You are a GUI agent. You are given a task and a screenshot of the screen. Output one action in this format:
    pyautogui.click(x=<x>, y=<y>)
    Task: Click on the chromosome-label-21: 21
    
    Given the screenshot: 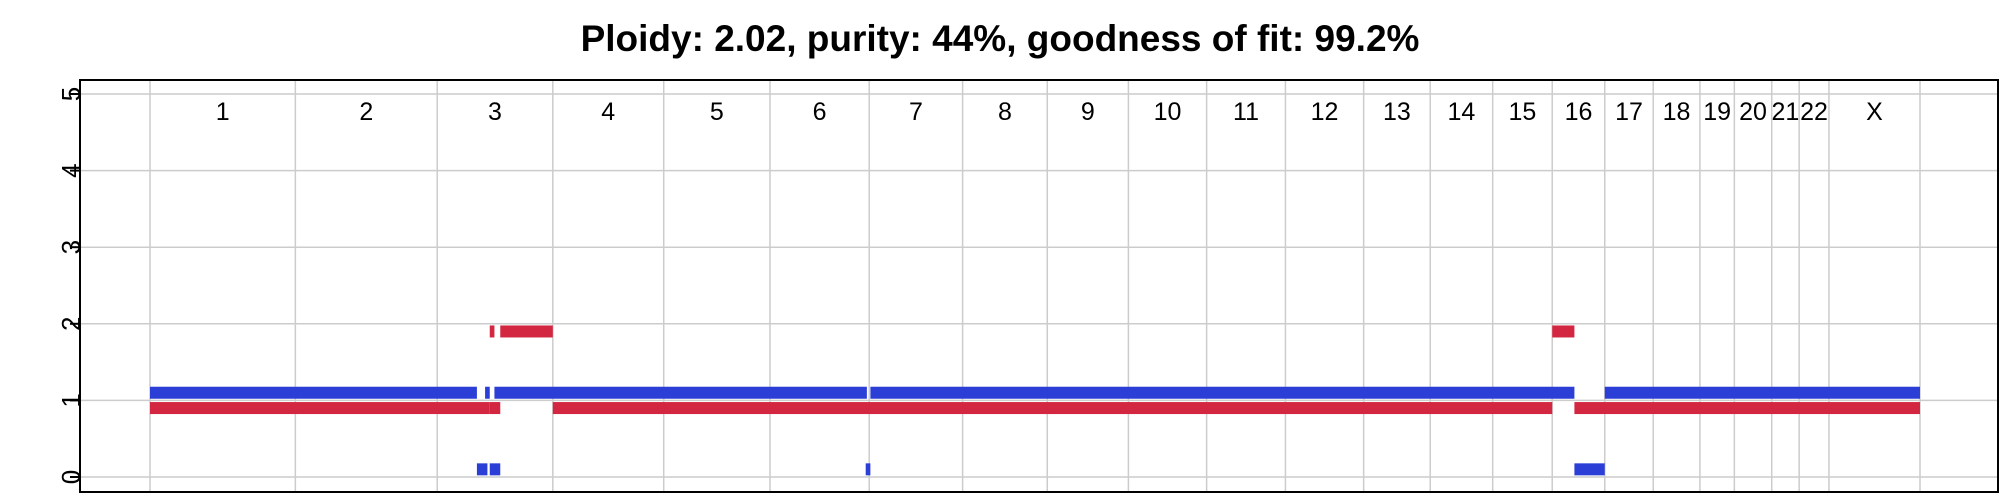 What is the action you would take?
    pyautogui.click(x=1786, y=112)
    